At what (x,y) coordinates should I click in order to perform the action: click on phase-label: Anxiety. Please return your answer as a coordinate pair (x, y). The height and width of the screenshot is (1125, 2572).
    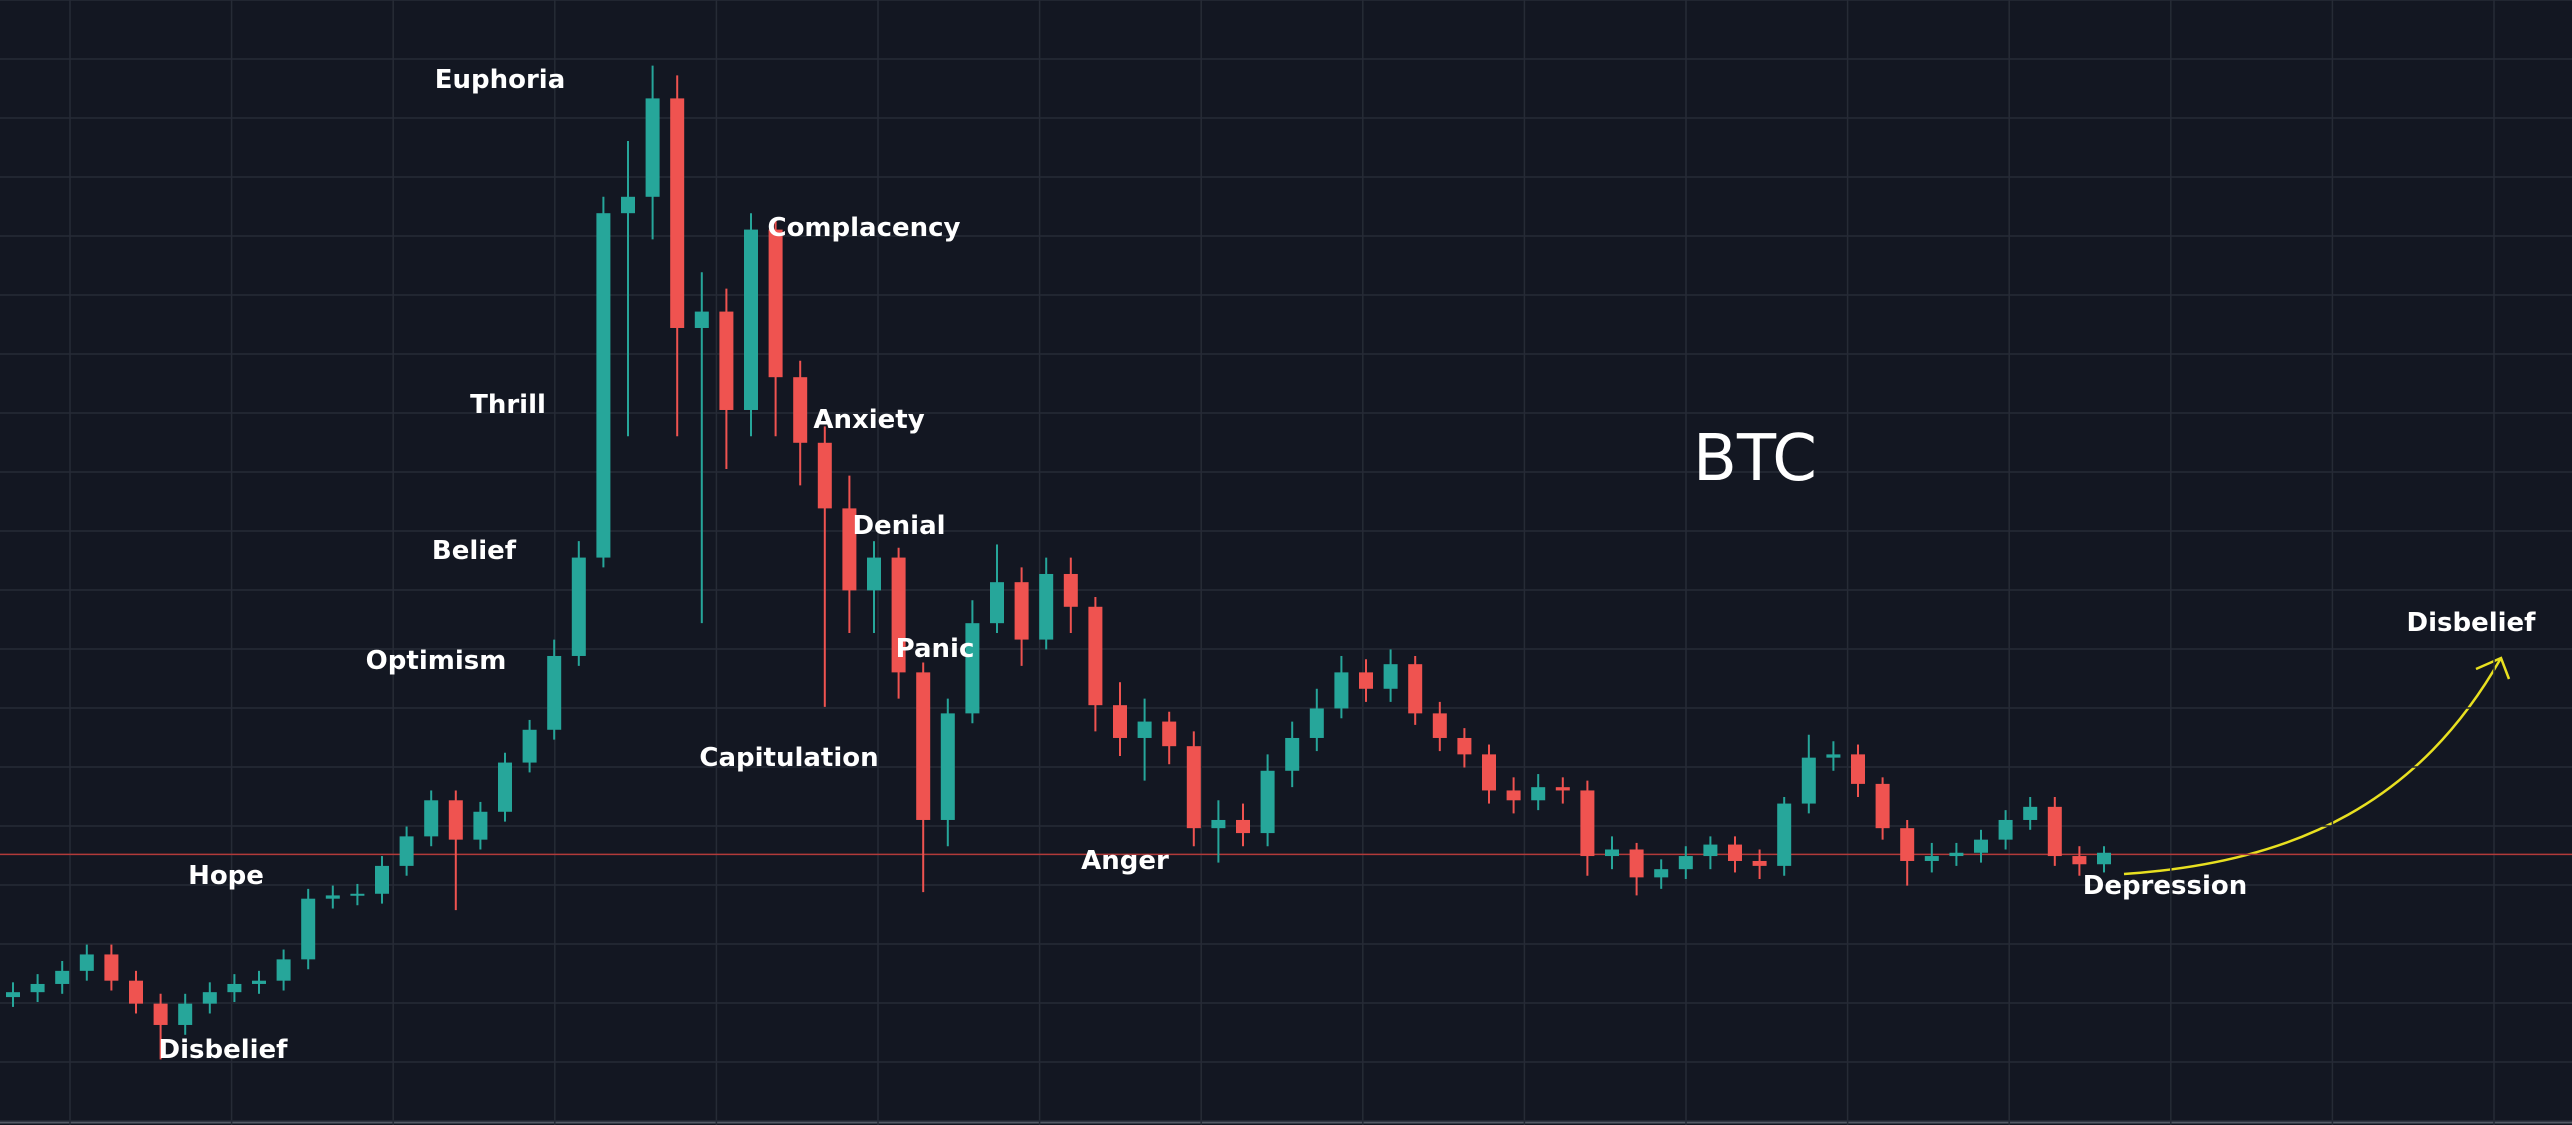
    Looking at the image, I should click on (869, 420).